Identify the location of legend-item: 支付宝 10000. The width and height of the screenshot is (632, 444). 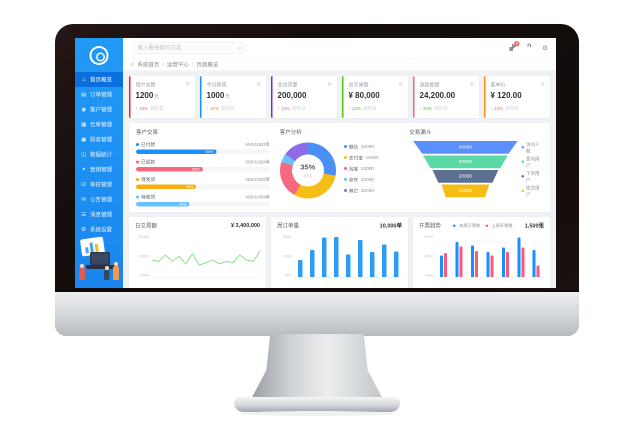
(361, 157).